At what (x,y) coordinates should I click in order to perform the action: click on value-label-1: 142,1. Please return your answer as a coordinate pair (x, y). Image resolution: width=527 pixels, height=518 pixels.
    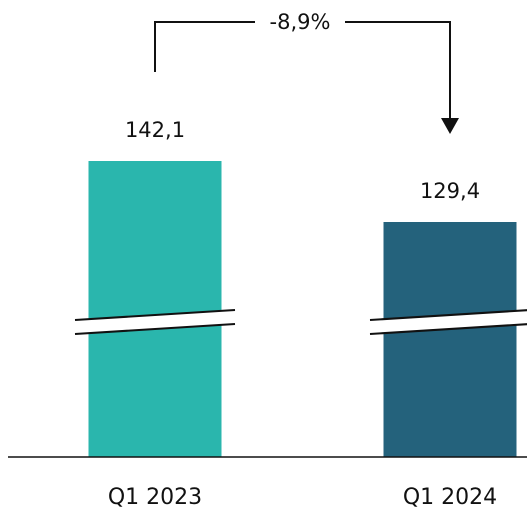
    Looking at the image, I should click on (155, 130).